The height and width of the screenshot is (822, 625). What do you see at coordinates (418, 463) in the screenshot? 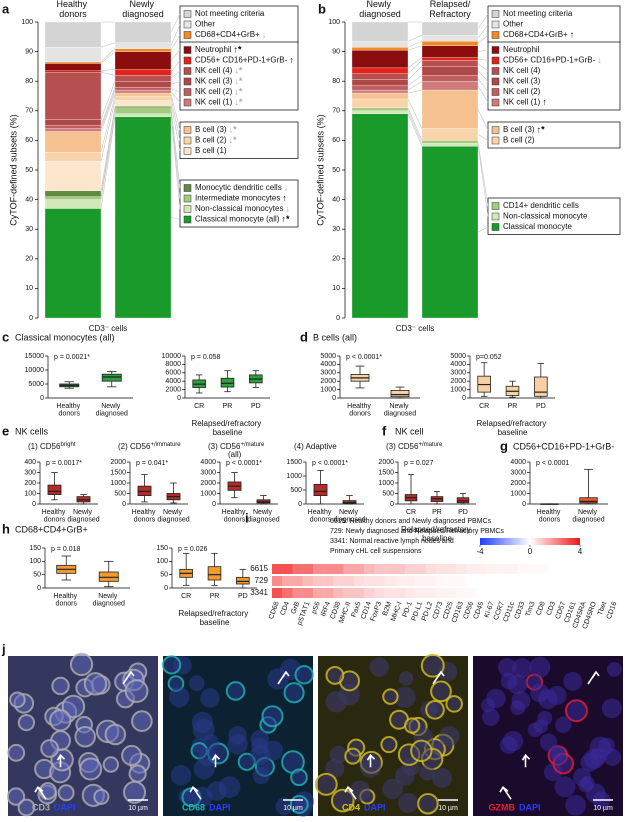
I see `p-value: p = 0.027` at bounding box center [418, 463].